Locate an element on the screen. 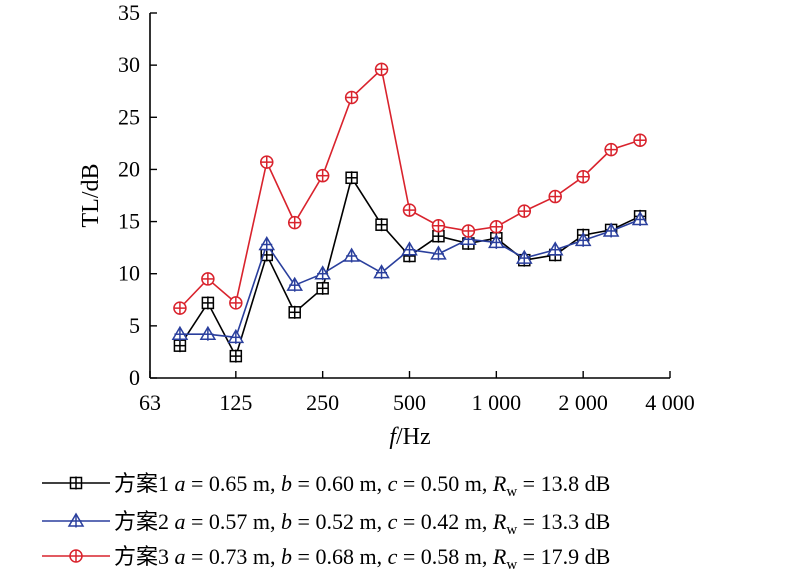 The width and height of the screenshot is (800, 578). y-tick-label: 5 is located at coordinates (134, 325).